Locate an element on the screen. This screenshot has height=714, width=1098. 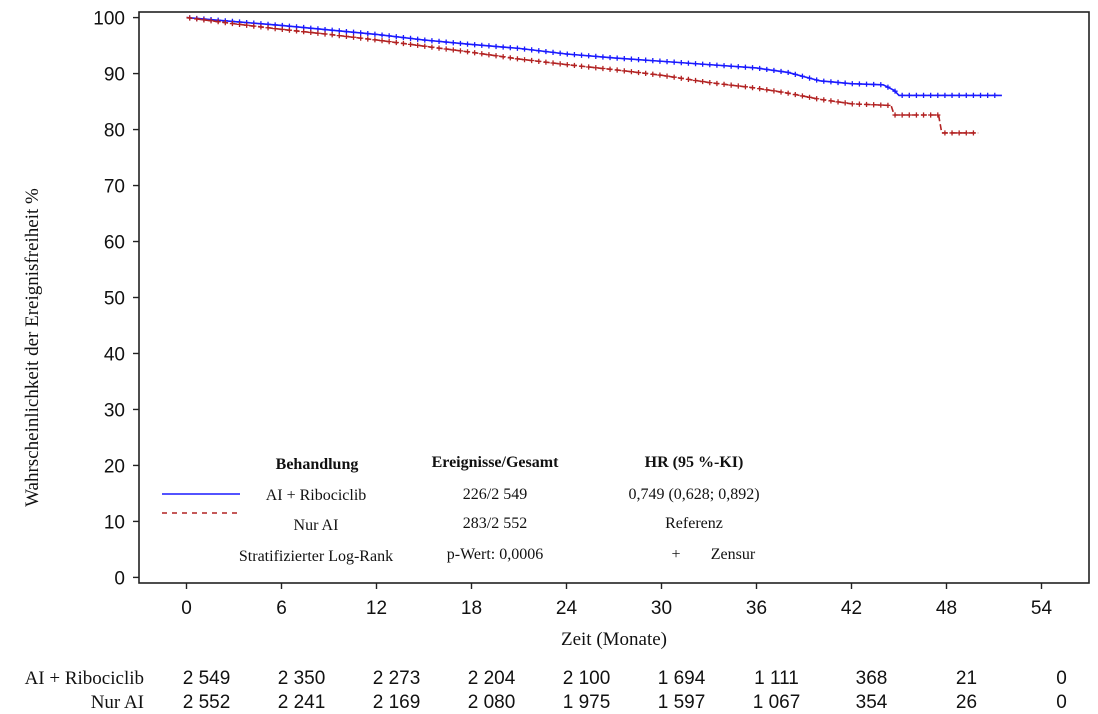
y-tick-label: 70 is located at coordinates (114, 187).